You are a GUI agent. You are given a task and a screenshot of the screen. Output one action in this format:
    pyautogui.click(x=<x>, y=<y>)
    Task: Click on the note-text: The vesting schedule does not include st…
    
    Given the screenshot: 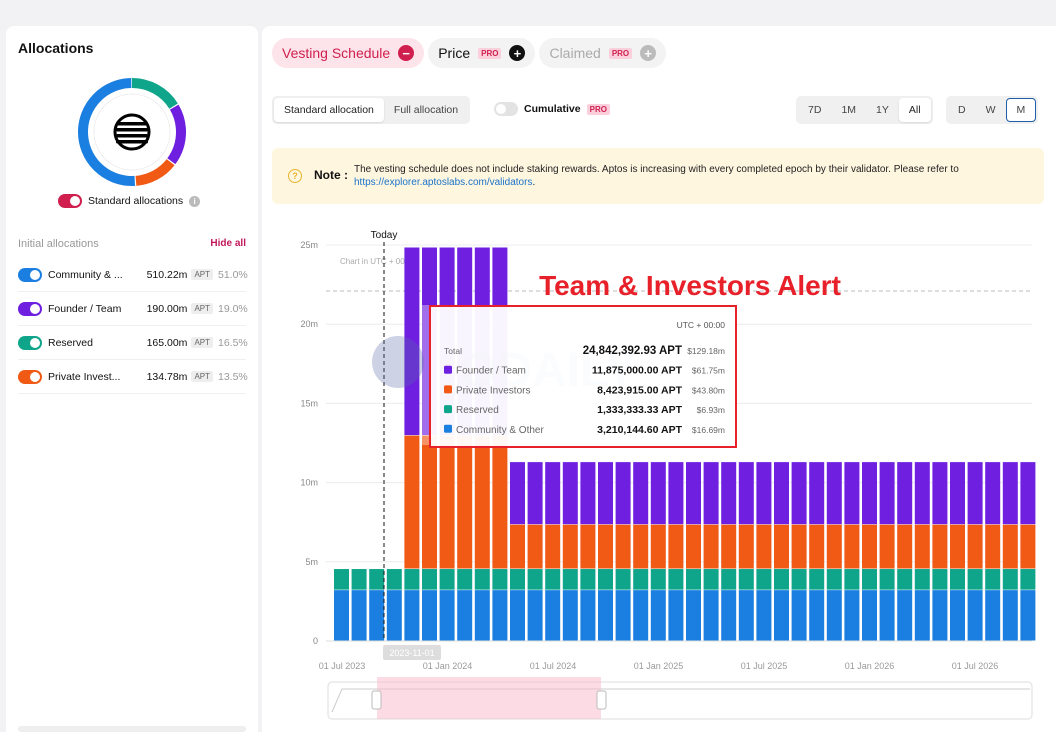 What is the action you would take?
    pyautogui.click(x=694, y=176)
    